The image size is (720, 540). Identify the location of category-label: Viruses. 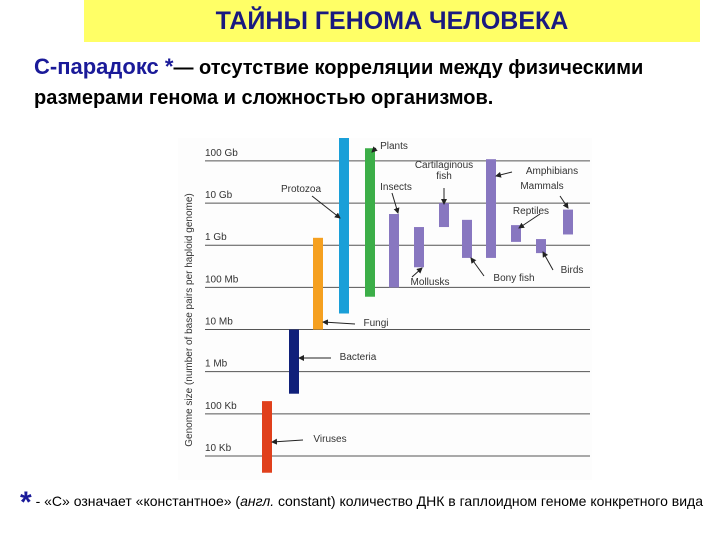
(330, 439).